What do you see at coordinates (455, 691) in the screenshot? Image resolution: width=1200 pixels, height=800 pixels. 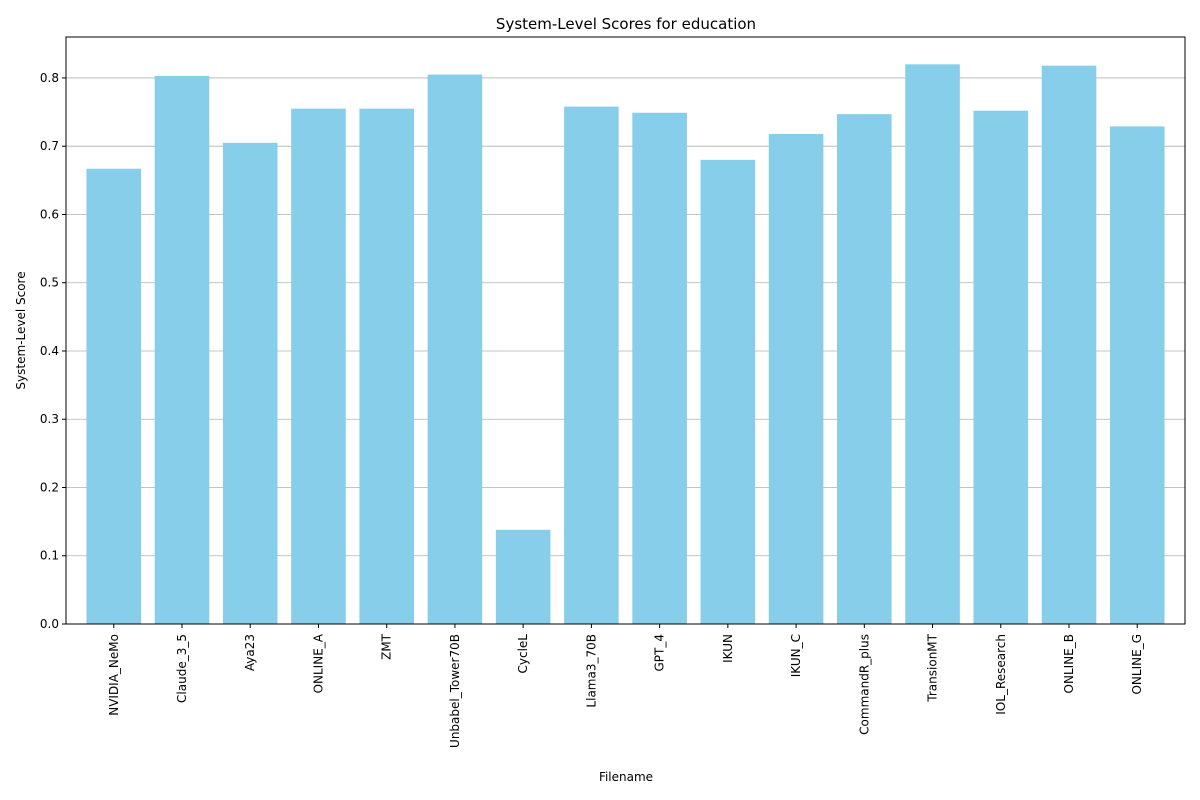 I see `x-tick-label: Unbabel_Tower70B` at bounding box center [455, 691].